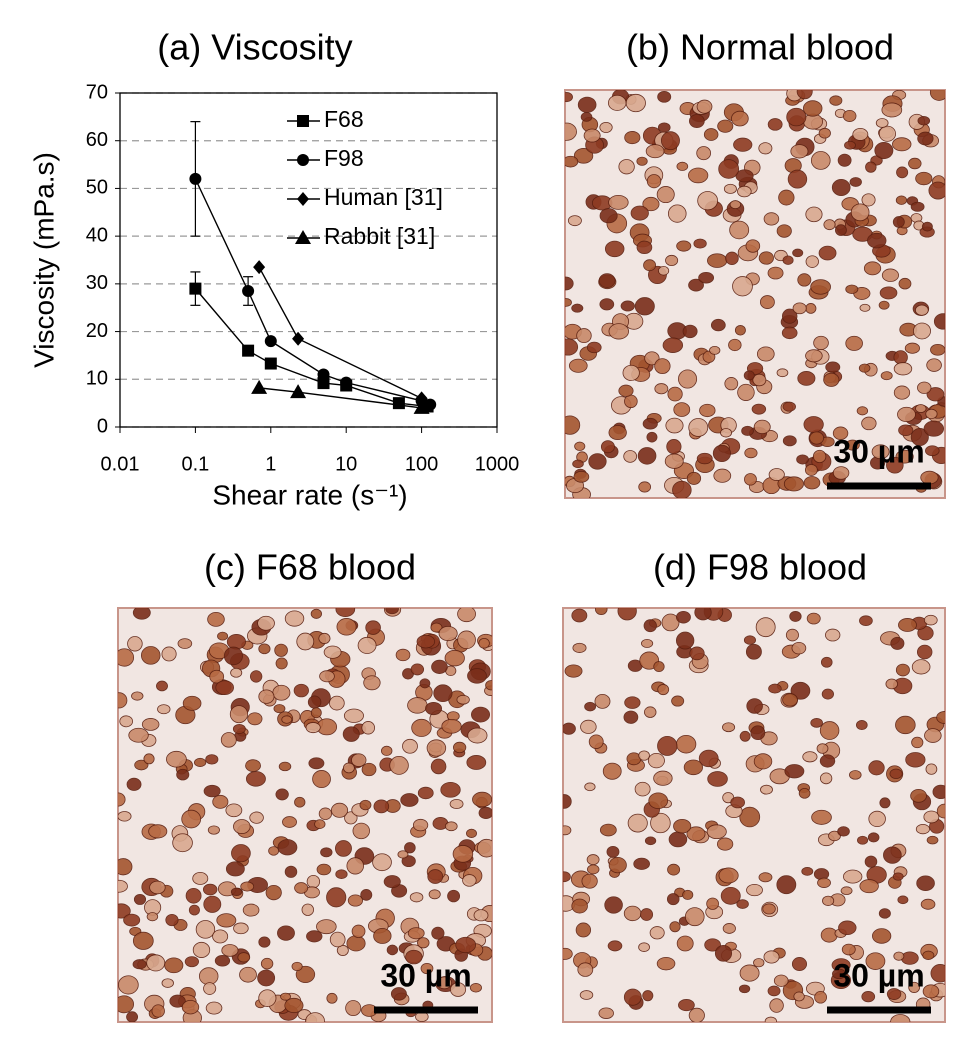 Image resolution: width=980 pixels, height=1055 pixels. Describe the element at coordinates (303, 199) in the screenshot. I see `legend-marker` at that location.